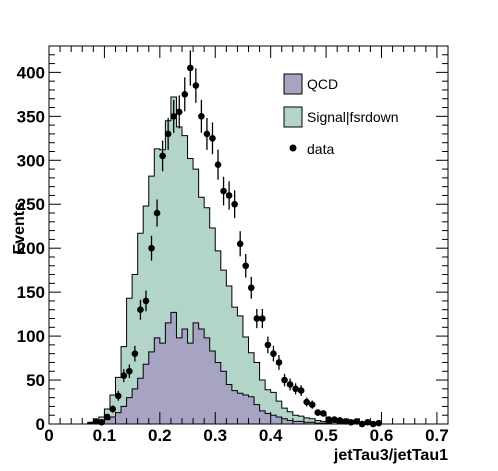 The image size is (498, 471). I want to click on y-tick-label: 200, so click(31, 248).